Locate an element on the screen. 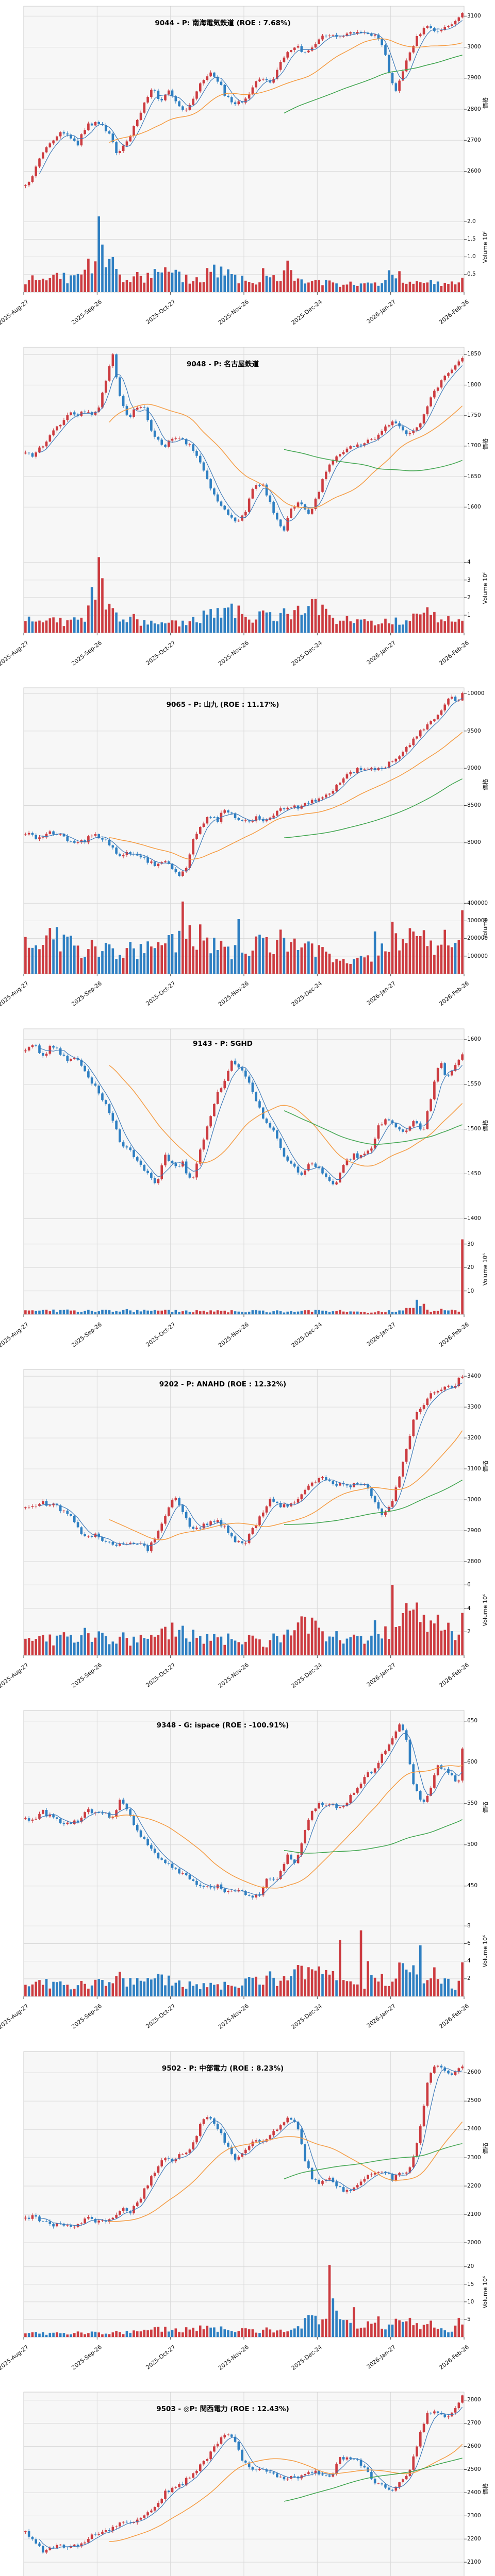 This screenshot has height=2576, width=495. price-tick-label: 550 is located at coordinates (472, 1803).